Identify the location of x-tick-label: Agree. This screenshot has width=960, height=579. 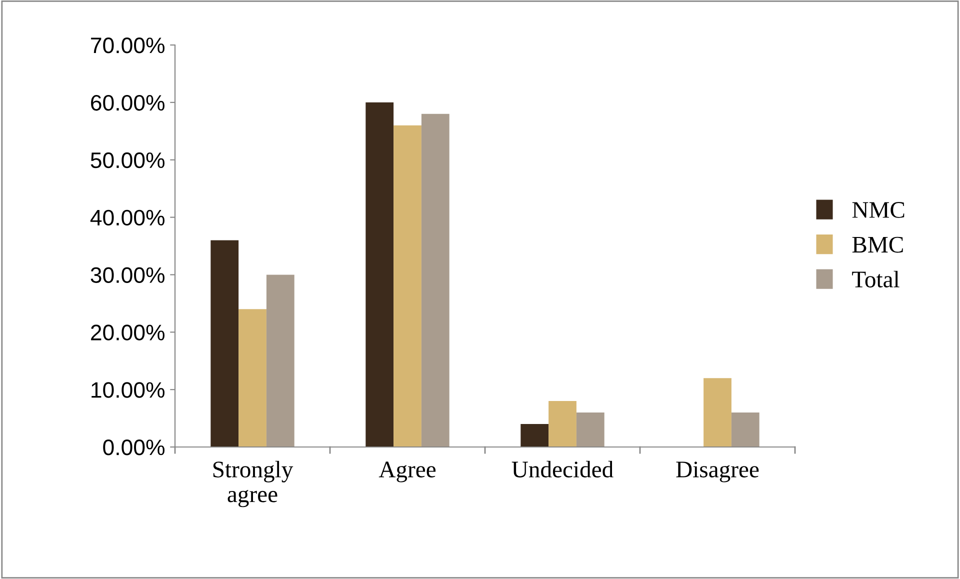
(407, 472).